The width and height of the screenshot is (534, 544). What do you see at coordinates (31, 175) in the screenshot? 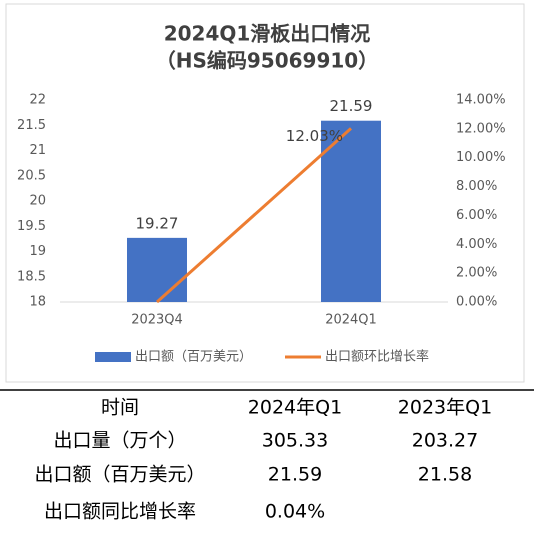
I see `y-tick-label: 20.5` at bounding box center [31, 175].